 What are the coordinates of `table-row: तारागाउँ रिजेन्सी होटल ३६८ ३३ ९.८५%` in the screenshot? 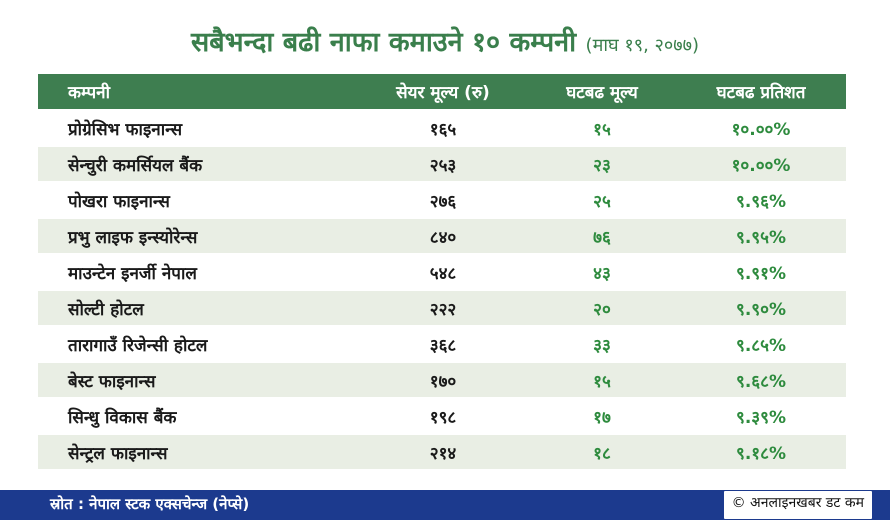 It's located at (442, 344).